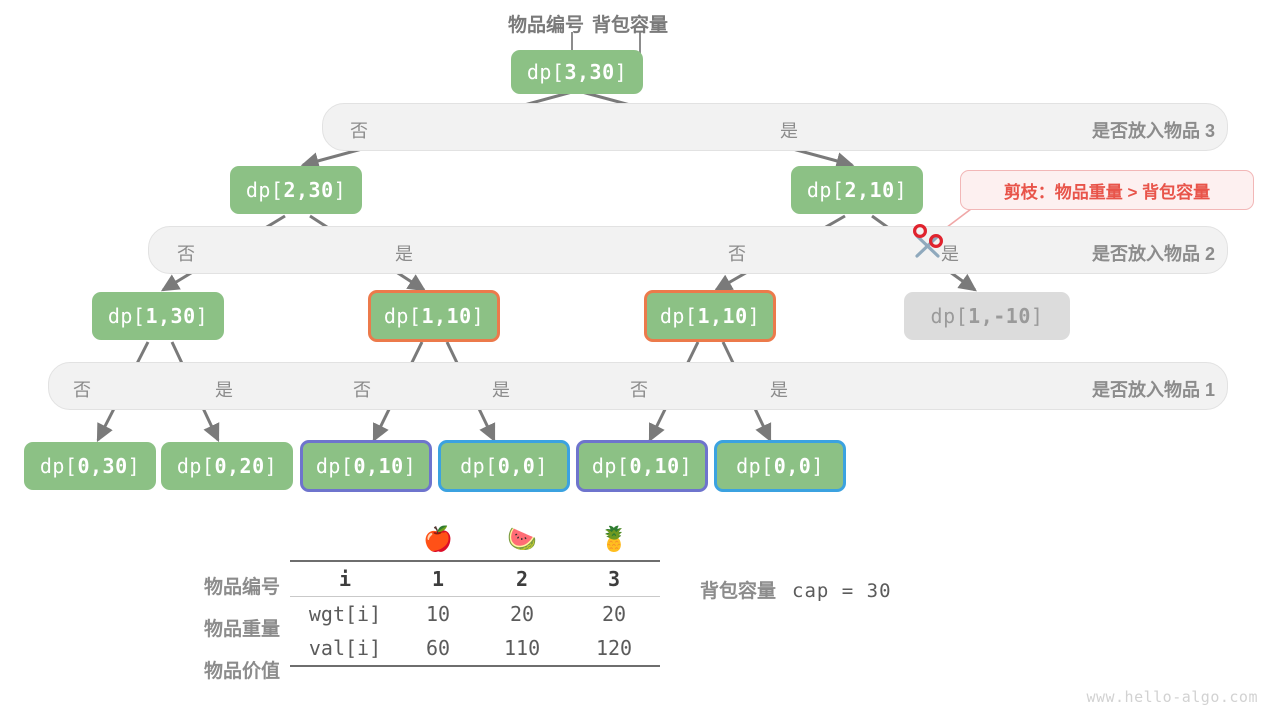 Image resolution: width=1280 pixels, height=720 pixels. Describe the element at coordinates (1154, 390) in the screenshot. I see `level-title-item-1: 是否放入物品 1` at that location.